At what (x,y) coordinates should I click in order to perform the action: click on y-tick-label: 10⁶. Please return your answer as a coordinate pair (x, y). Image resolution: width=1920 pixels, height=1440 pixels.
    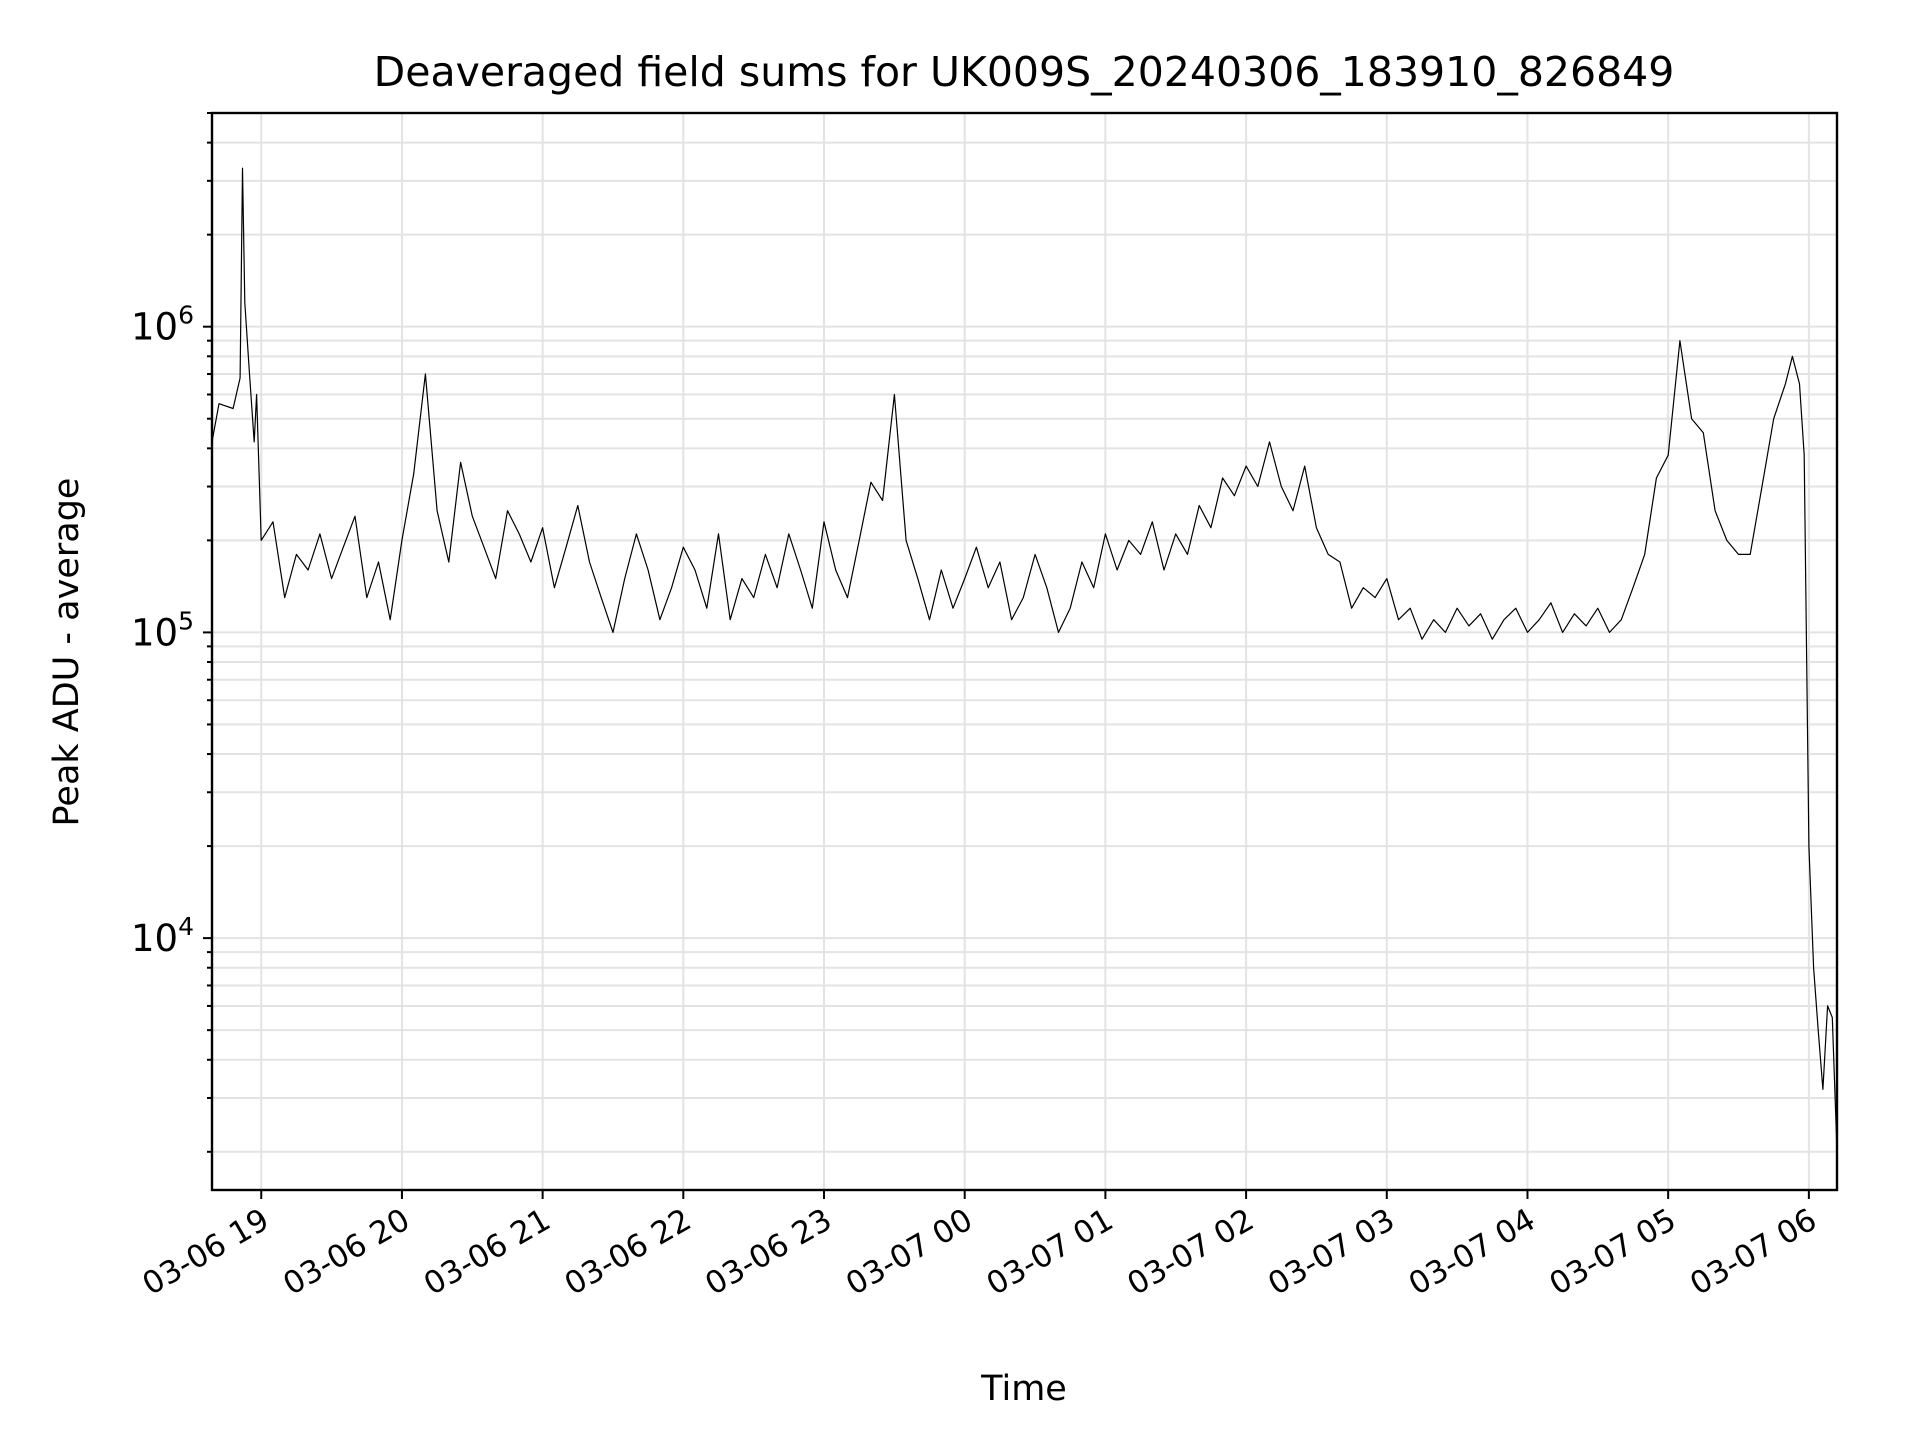
    Looking at the image, I should click on (162, 325).